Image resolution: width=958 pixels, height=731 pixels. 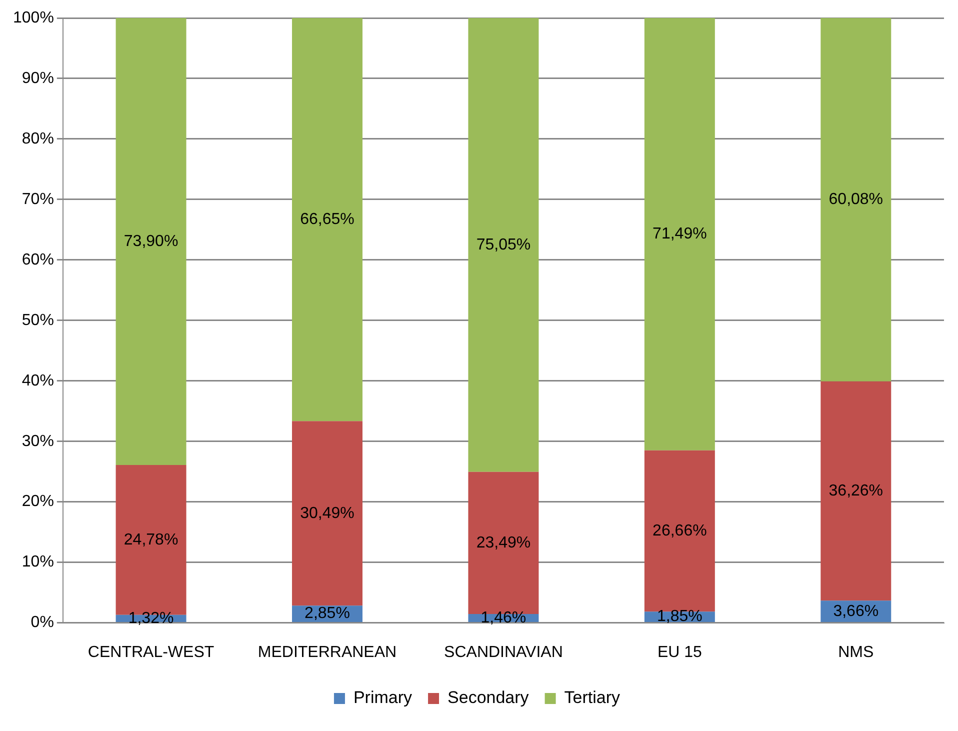 I want to click on y-tick-label: 30%, so click(x=38, y=441).